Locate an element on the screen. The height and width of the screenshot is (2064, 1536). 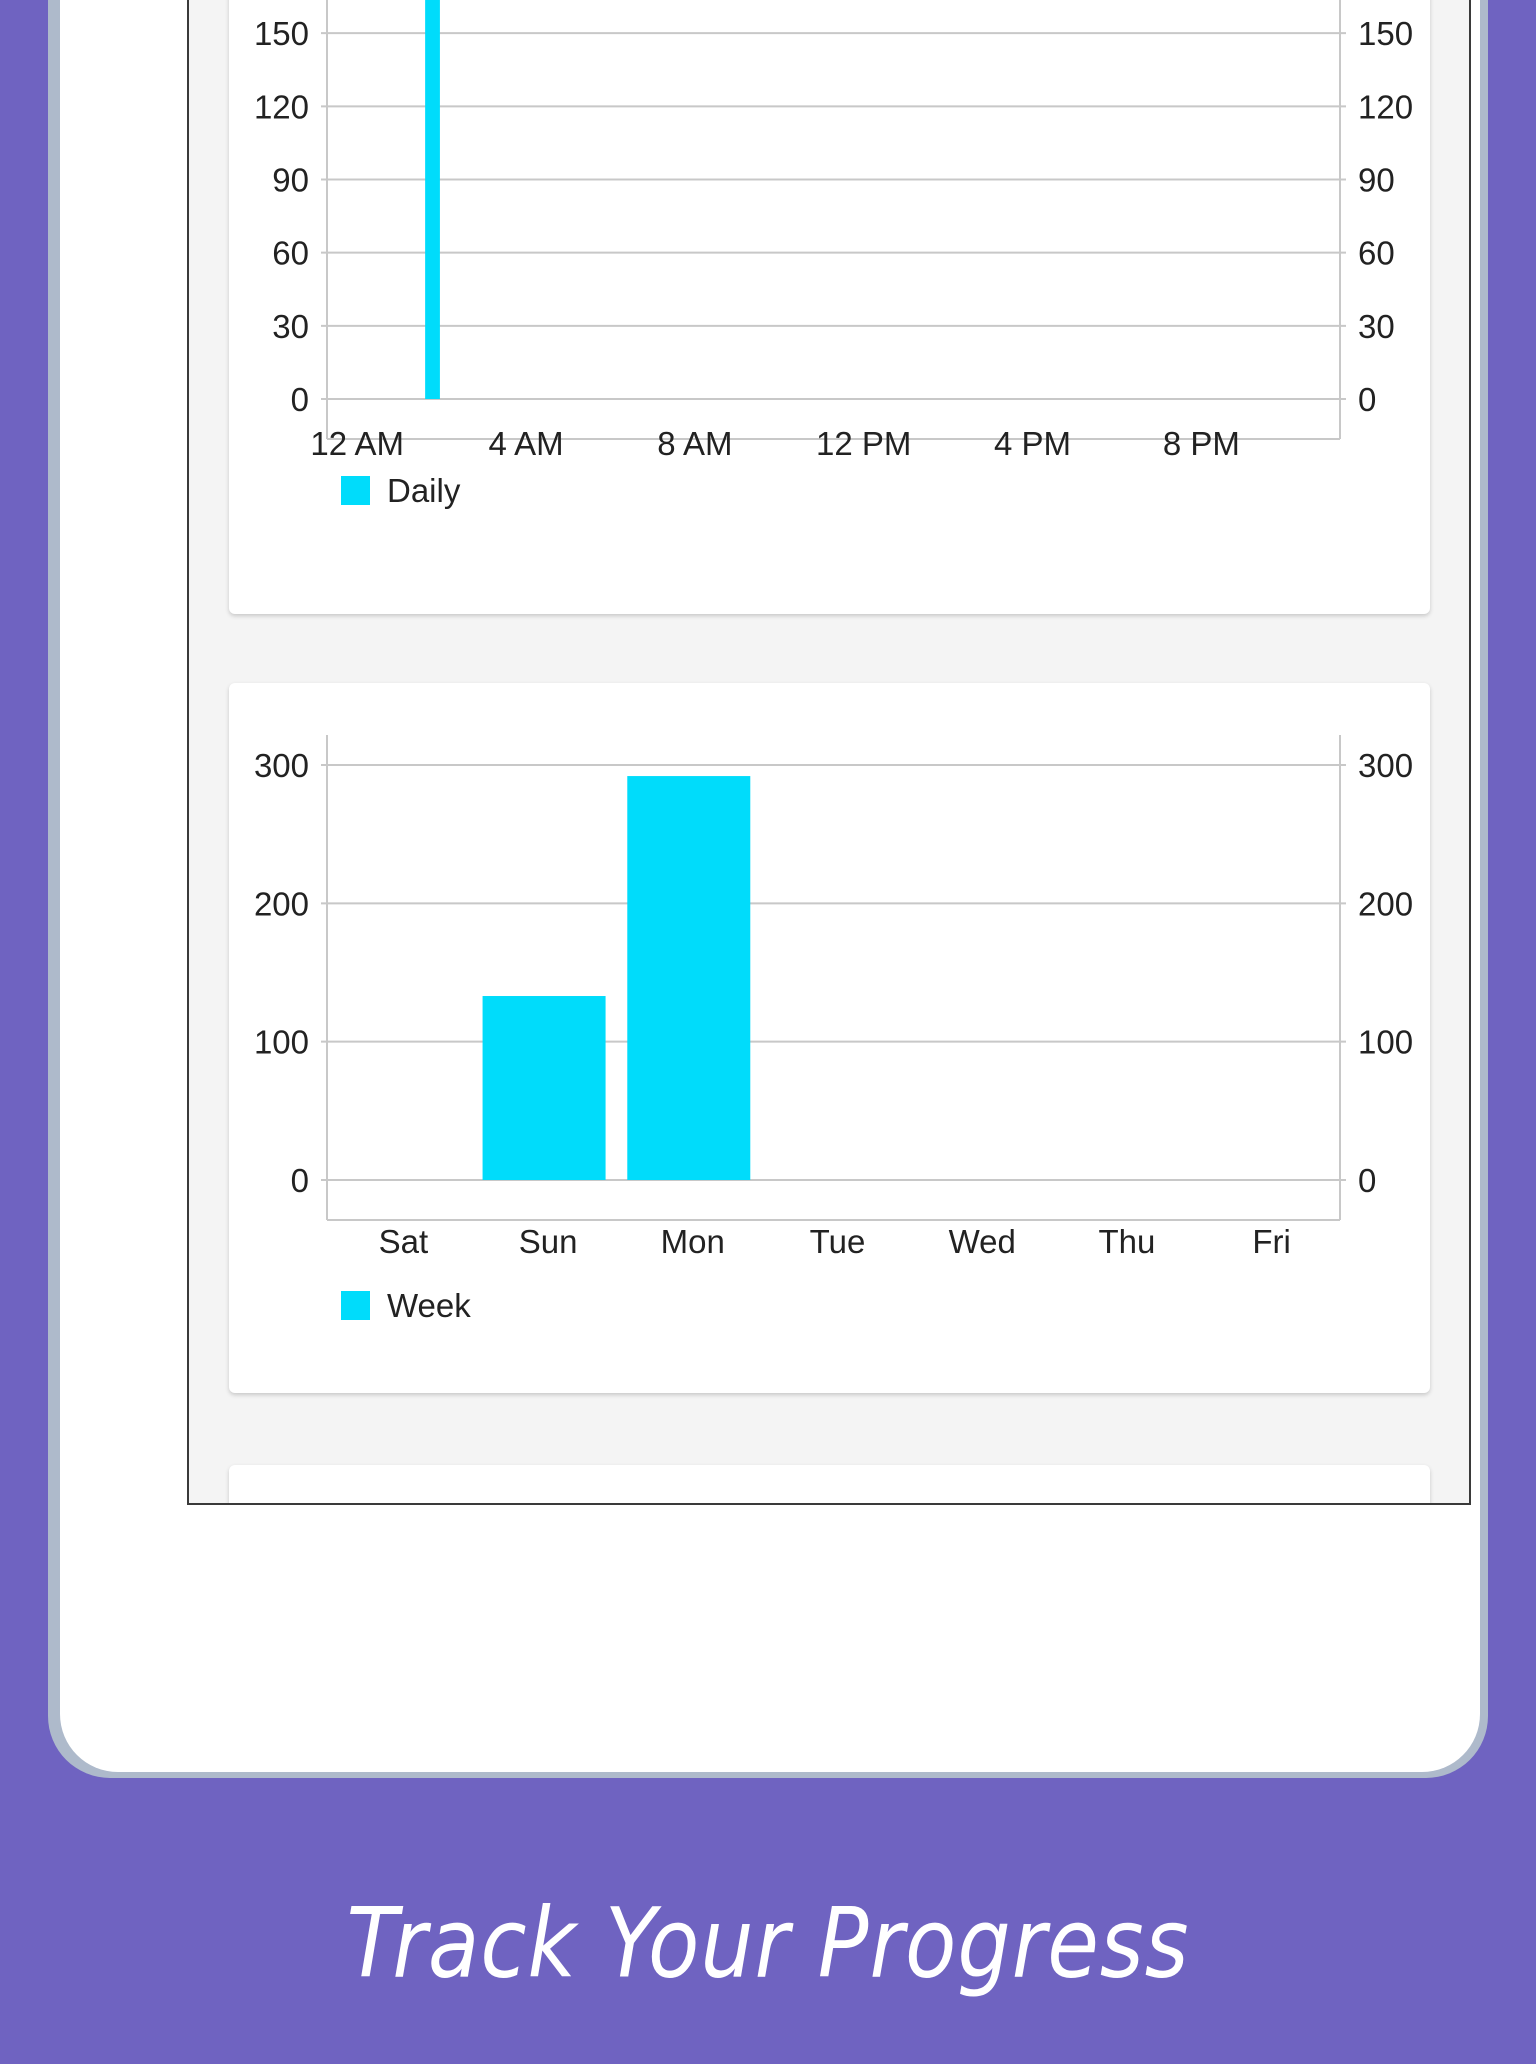
x-tick-label: Sat is located at coordinates (404, 1241).